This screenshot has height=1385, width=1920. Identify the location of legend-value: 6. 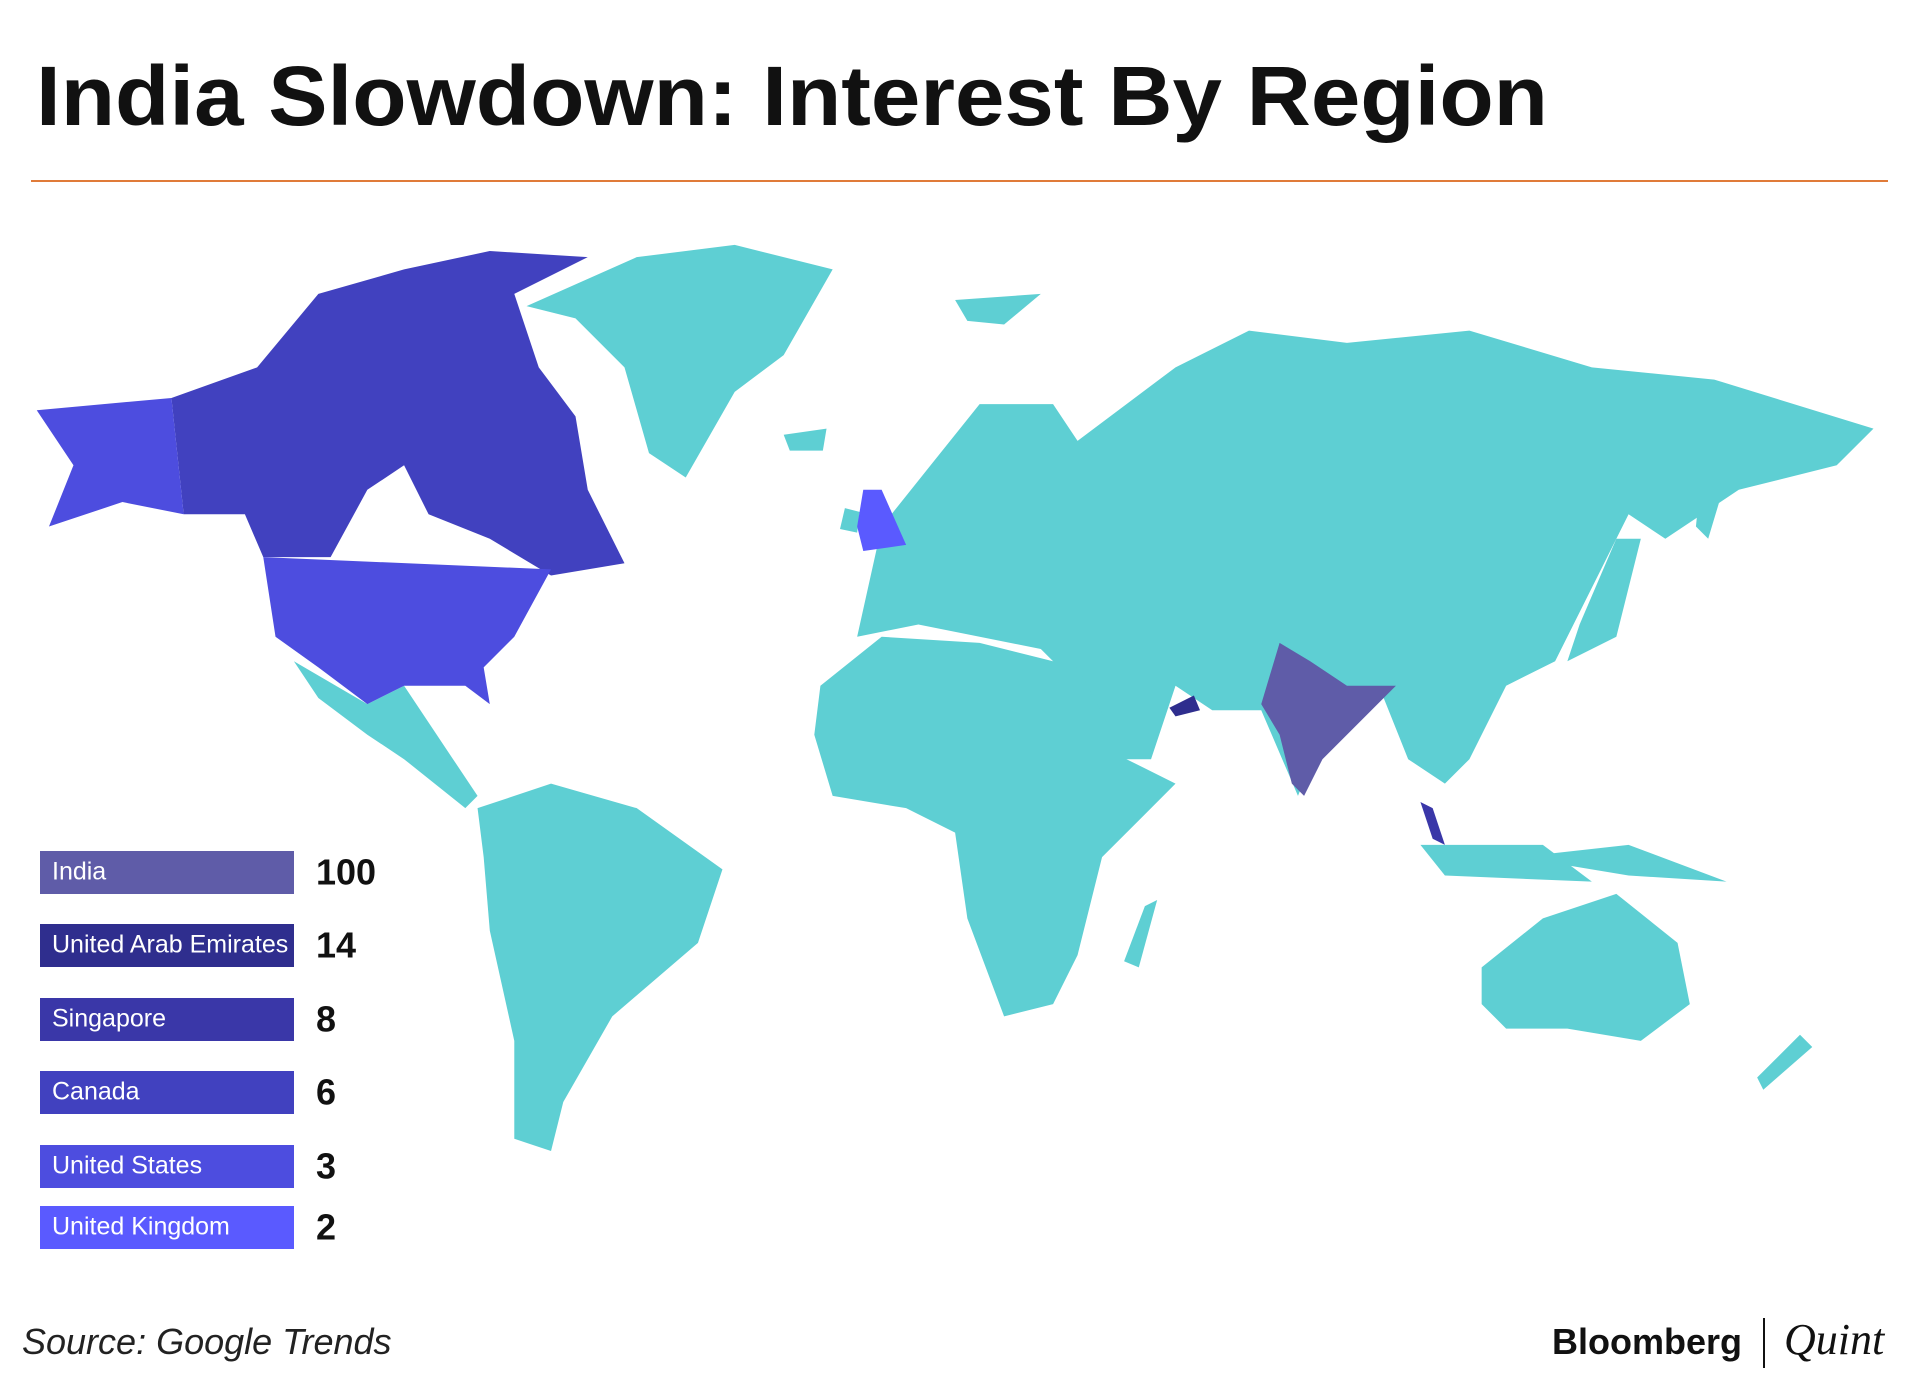
(326, 1092).